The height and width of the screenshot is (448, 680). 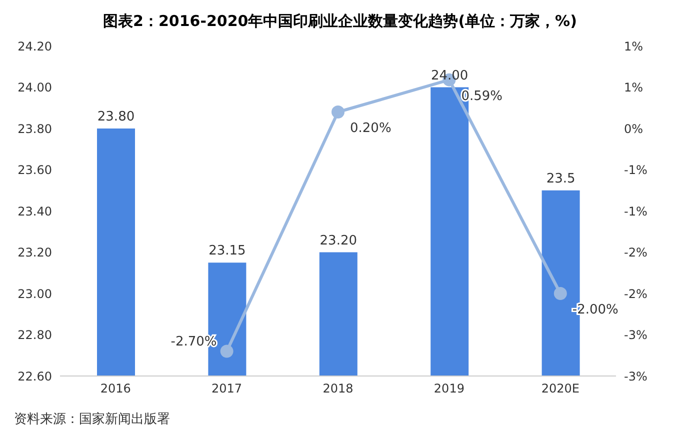 I want to click on data-label: 23.15, so click(x=227, y=251).